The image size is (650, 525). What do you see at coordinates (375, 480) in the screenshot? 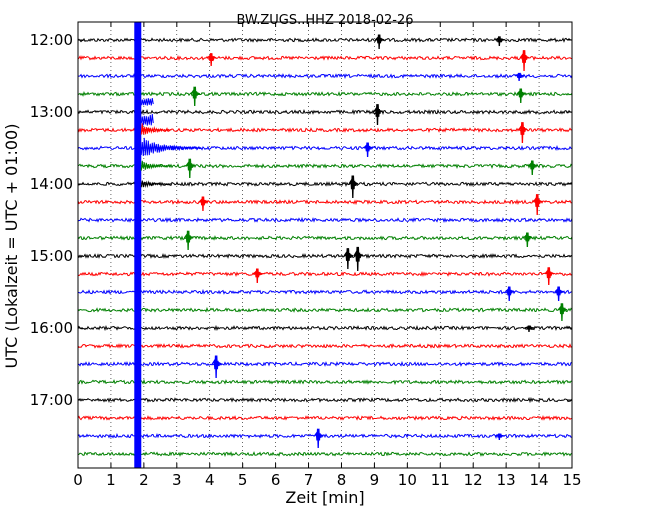
I see `x-tick-label: 9` at bounding box center [375, 480].